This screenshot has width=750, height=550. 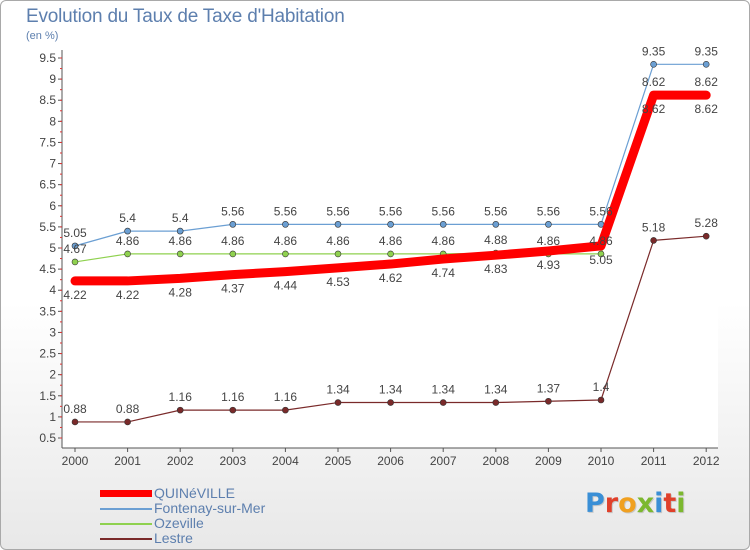 What do you see at coordinates (611, 503) in the screenshot?
I see `logo-letter: r` at bounding box center [611, 503].